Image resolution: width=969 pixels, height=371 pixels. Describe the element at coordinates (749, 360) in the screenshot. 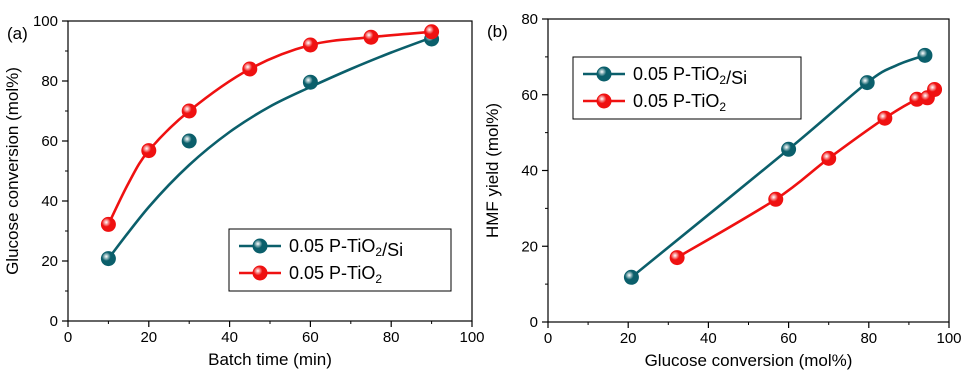

I see `x-axis-title: Glucose conversion (mol%)` at that location.